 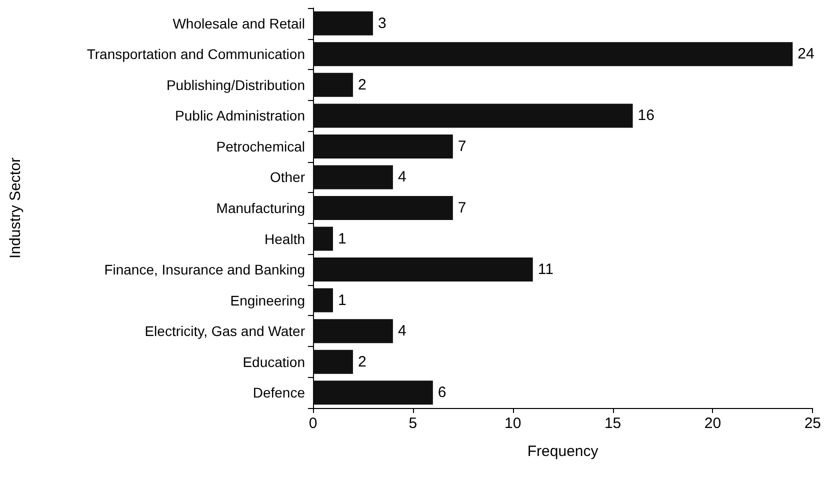 What do you see at coordinates (713, 423) in the screenshot?
I see `x-tick-label: 20` at bounding box center [713, 423].